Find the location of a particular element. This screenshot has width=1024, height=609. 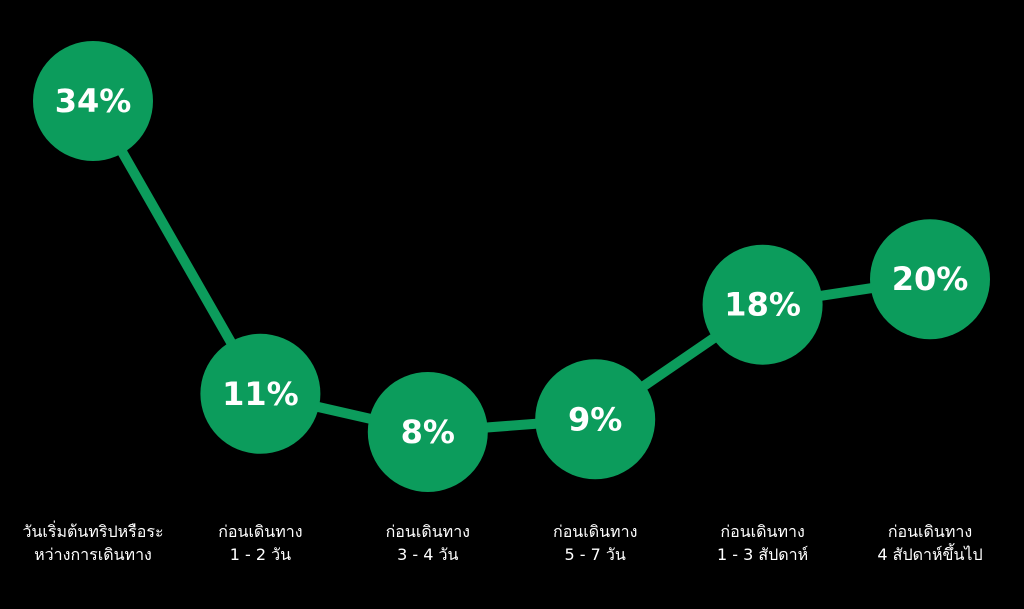

x-tick-label: ก่อนเดินทาง 1 - 3 สัปดาห์ is located at coordinates (762, 543).